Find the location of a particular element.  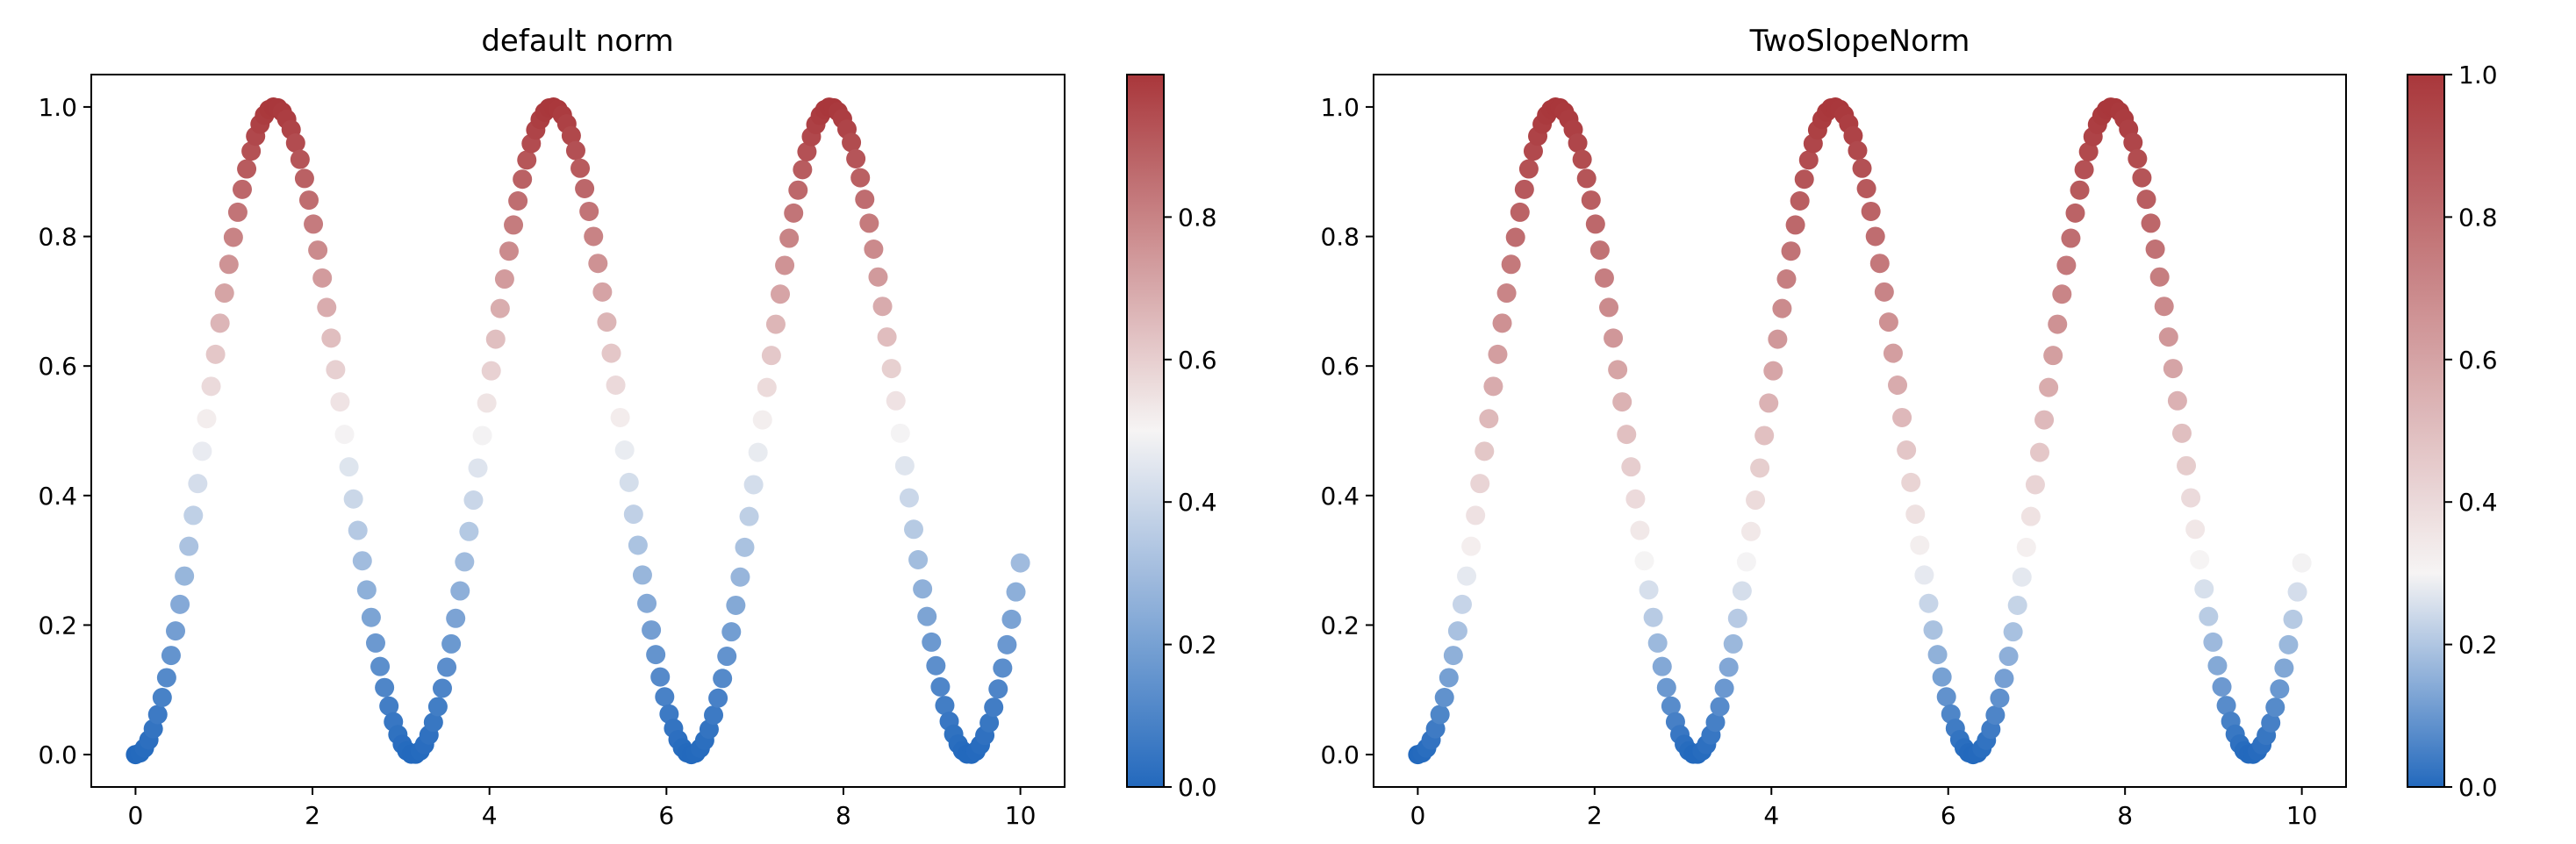

x-tick-label: 0 is located at coordinates (135, 816).